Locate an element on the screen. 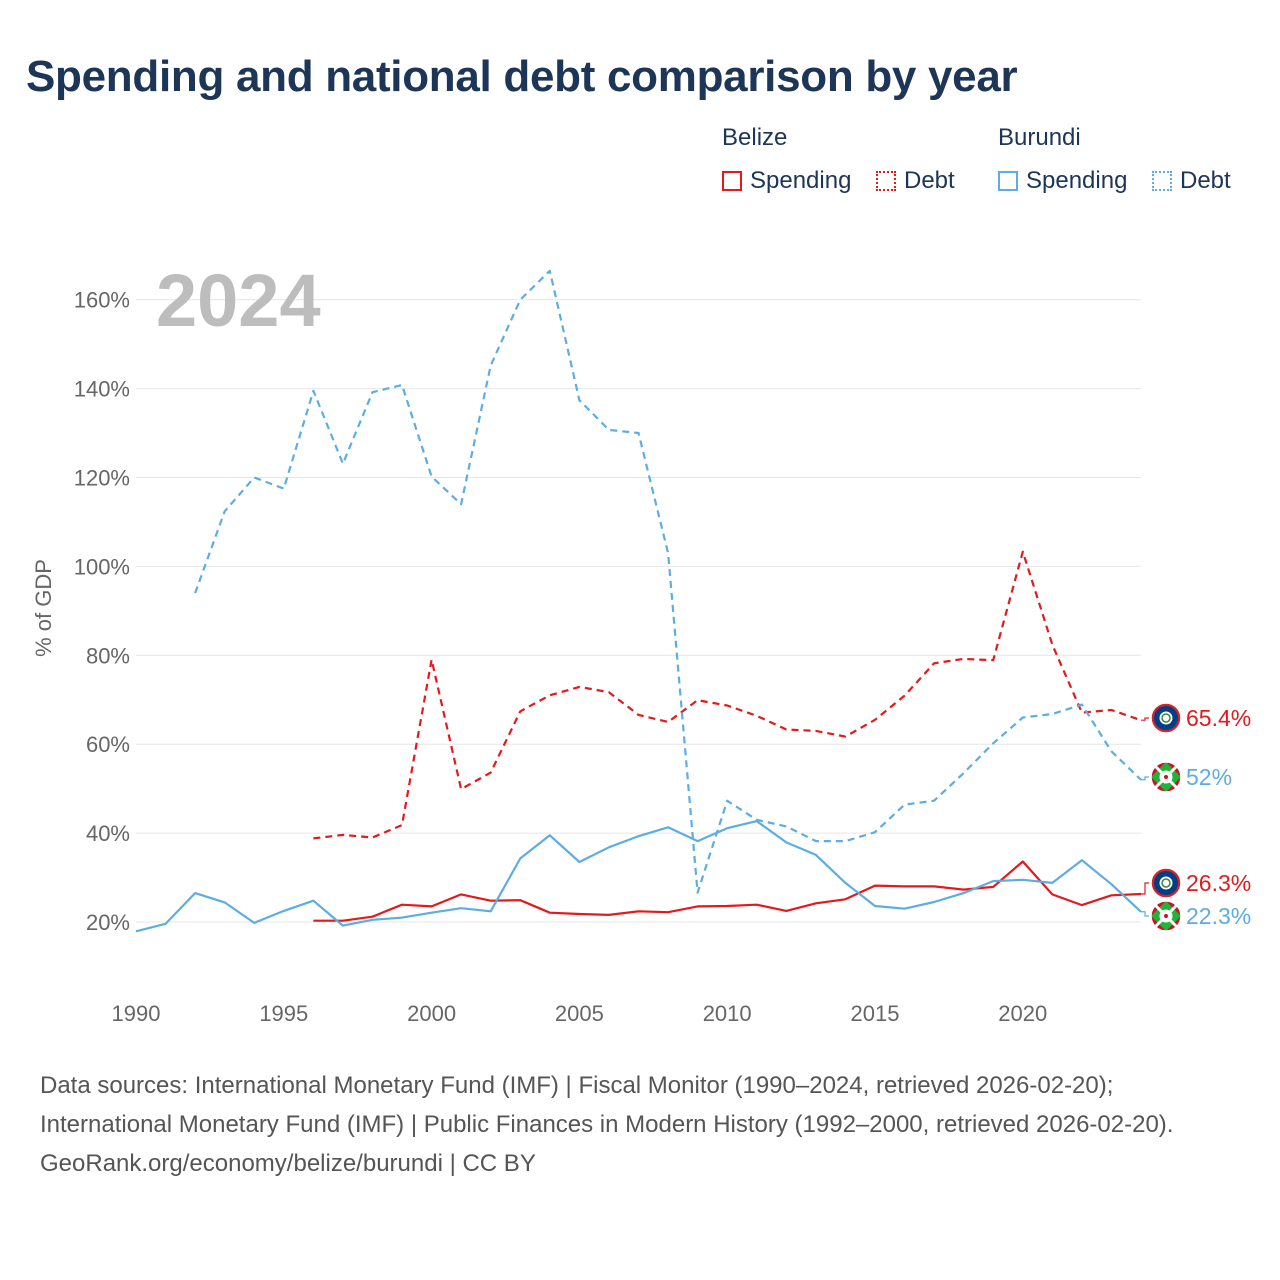 This screenshot has height=1280, width=1280. x-tick-label: 2005 is located at coordinates (579, 1013).